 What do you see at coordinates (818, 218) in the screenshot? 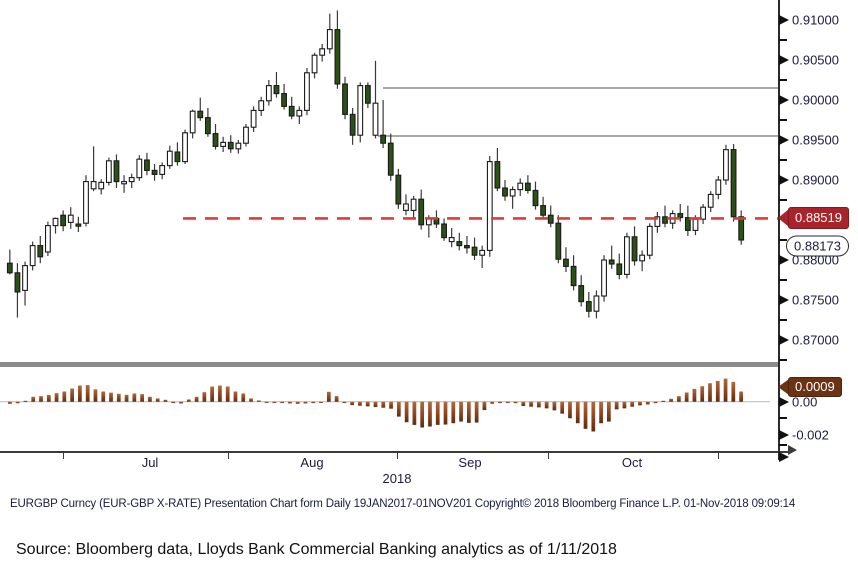
I see `last-price-badge: 0.88519` at bounding box center [818, 218].